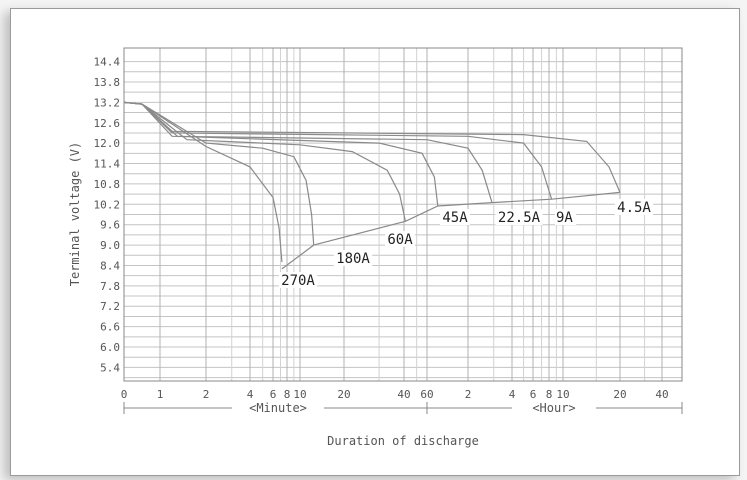 This screenshot has height=480, width=747. Describe the element at coordinates (110, 306) in the screenshot. I see `y-tick-label: 7.2` at that location.